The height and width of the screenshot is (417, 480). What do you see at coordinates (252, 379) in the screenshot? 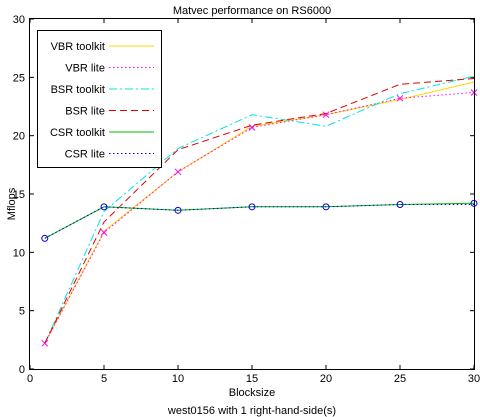
I see `x-tick-label: 15` at bounding box center [252, 379].